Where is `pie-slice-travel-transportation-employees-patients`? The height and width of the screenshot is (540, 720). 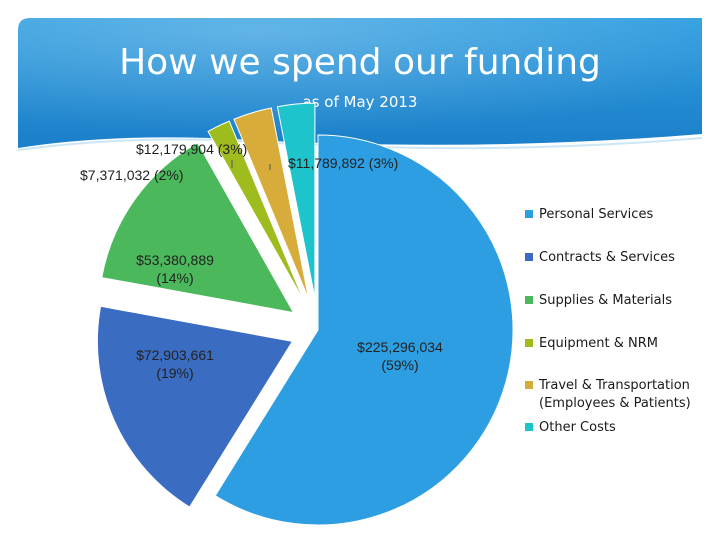
pie-slice-travel-transportation-employees-patients is located at coordinates (271, 203).